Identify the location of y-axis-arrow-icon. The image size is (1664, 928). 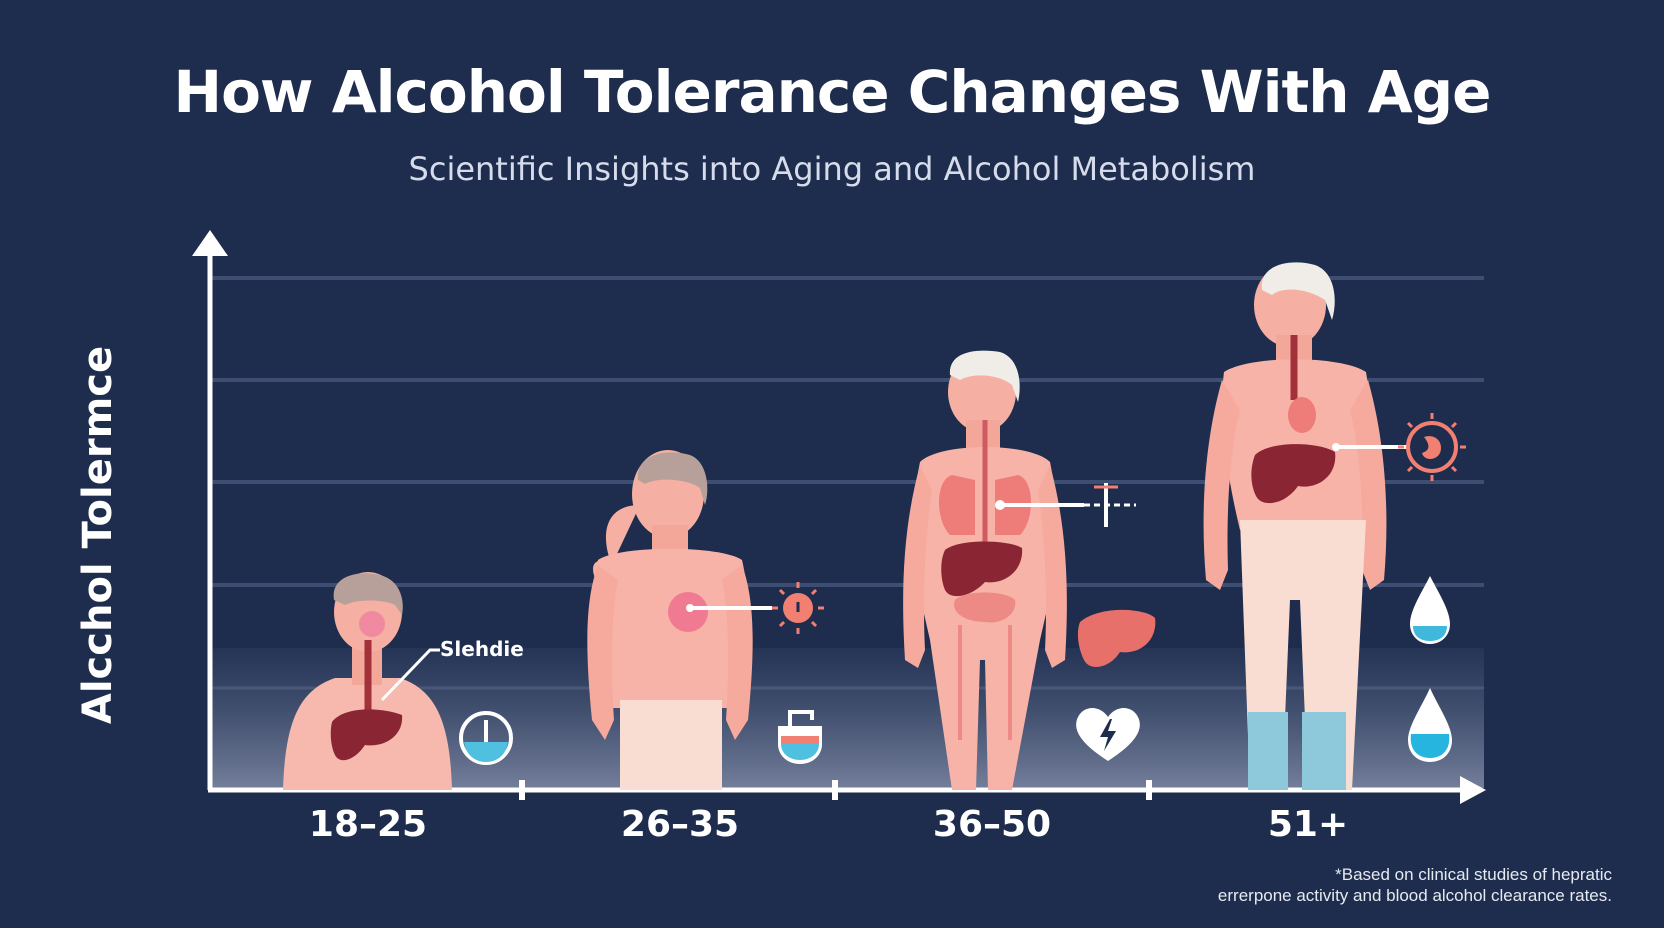
(210, 243).